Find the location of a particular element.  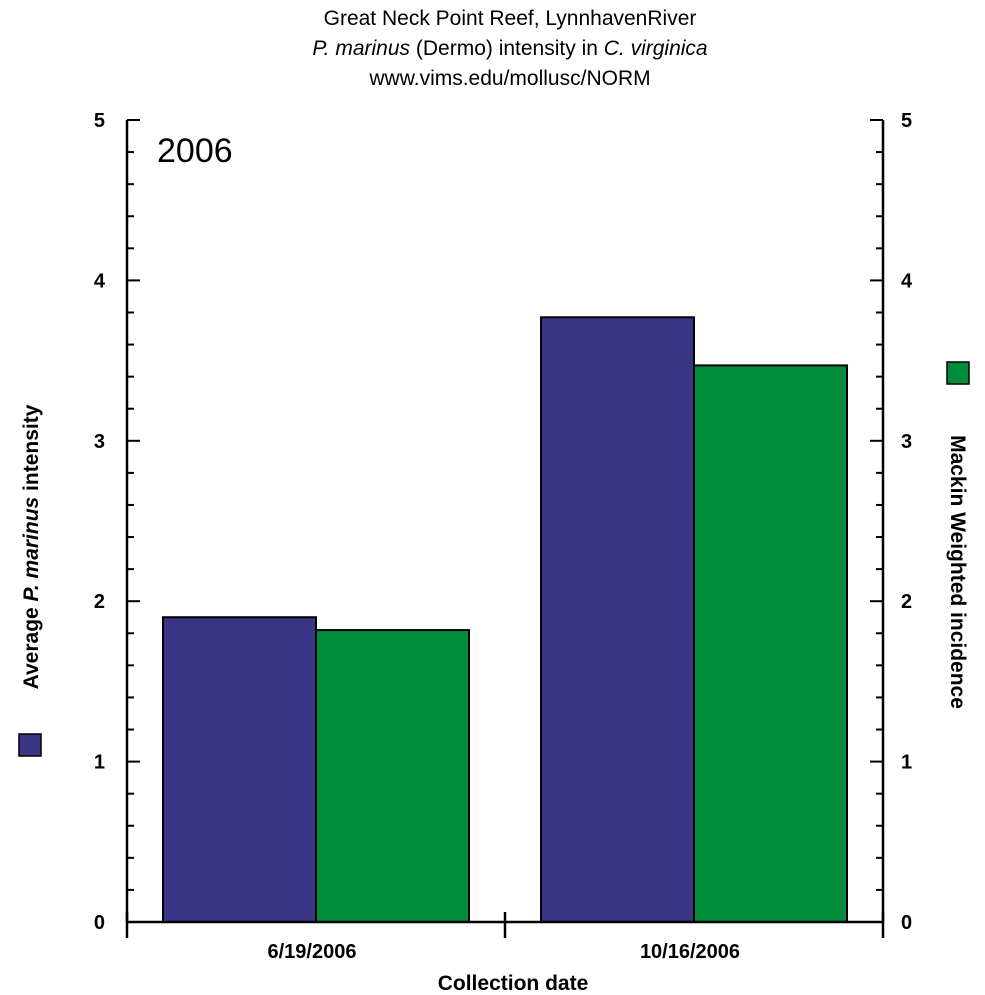

title-host-name: C. virginica is located at coordinates (655, 48).